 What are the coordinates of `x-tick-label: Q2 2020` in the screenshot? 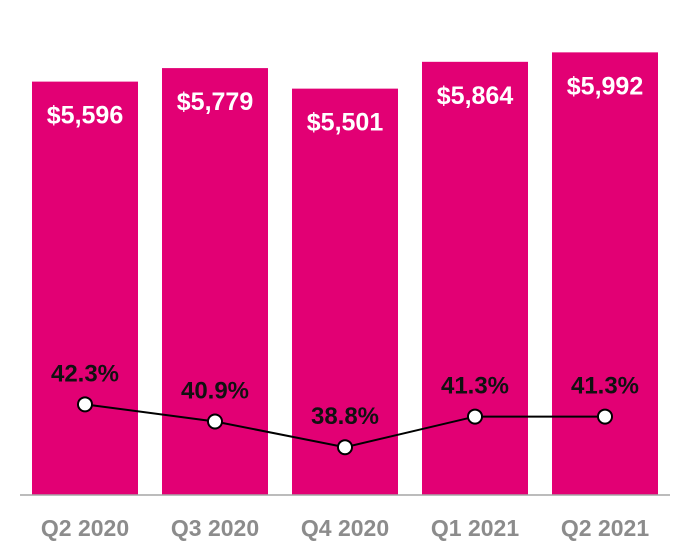 It's located at (85, 528).